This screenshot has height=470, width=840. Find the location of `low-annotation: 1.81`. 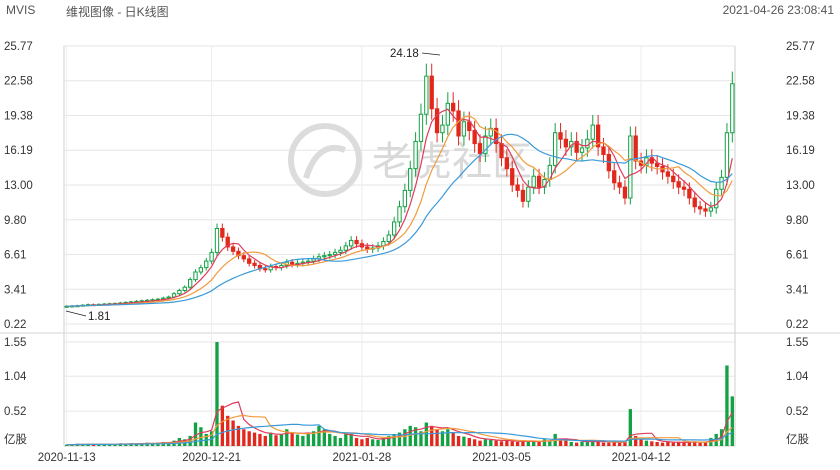

low-annotation: 1.81 is located at coordinates (99, 317).